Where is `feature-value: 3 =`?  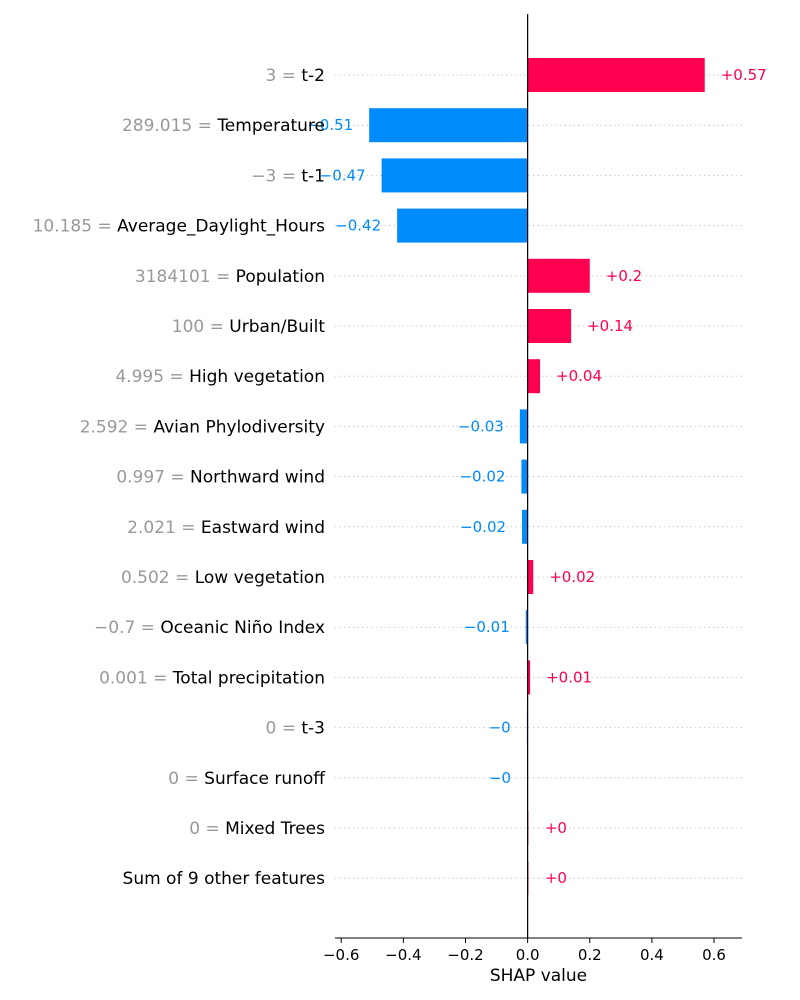 feature-value: 3 = is located at coordinates (284, 76).